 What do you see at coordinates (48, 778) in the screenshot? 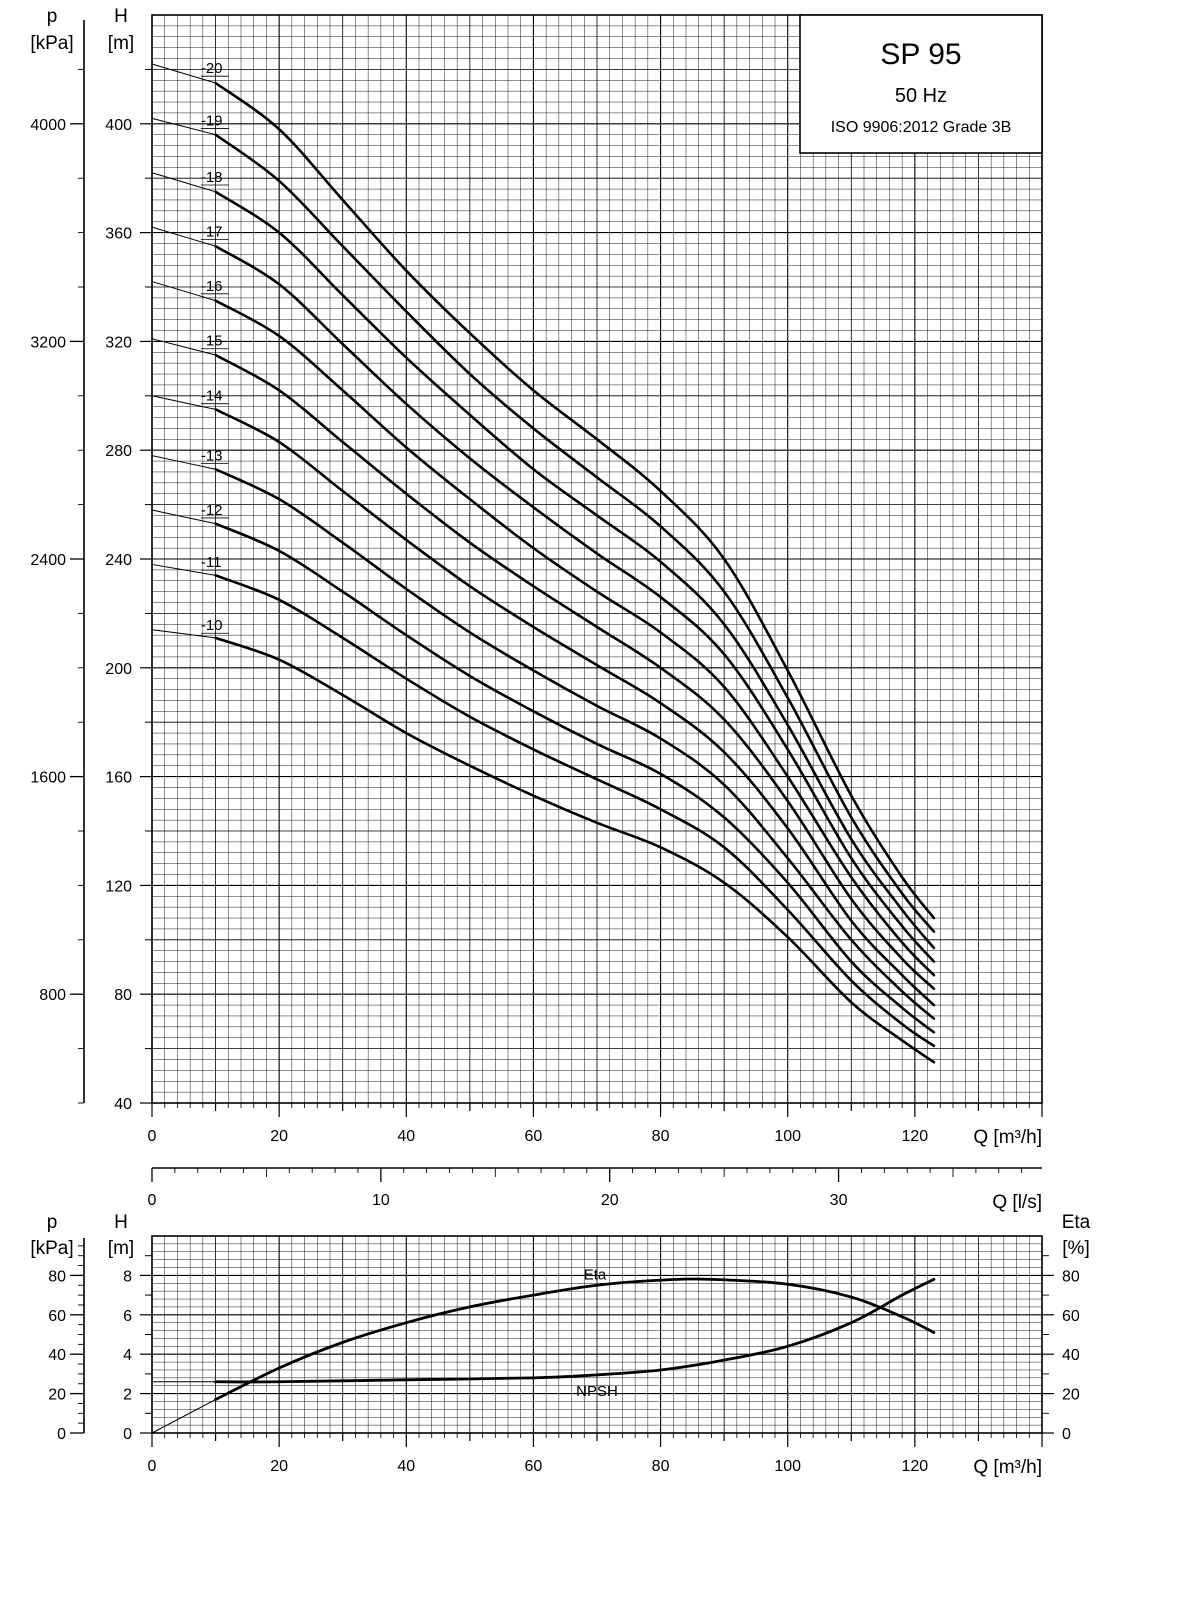
I see `p-axis-tick-label: 1600` at bounding box center [48, 778].